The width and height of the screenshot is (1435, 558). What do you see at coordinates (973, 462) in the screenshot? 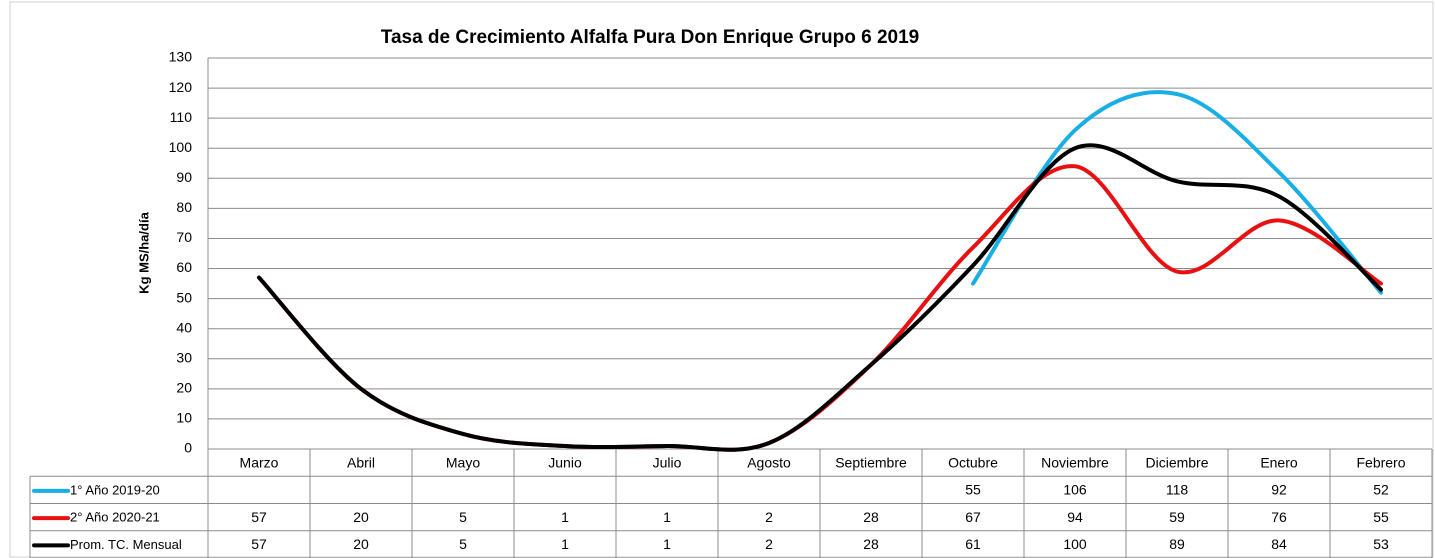
I see `x-tick-label: Octubre` at bounding box center [973, 462].